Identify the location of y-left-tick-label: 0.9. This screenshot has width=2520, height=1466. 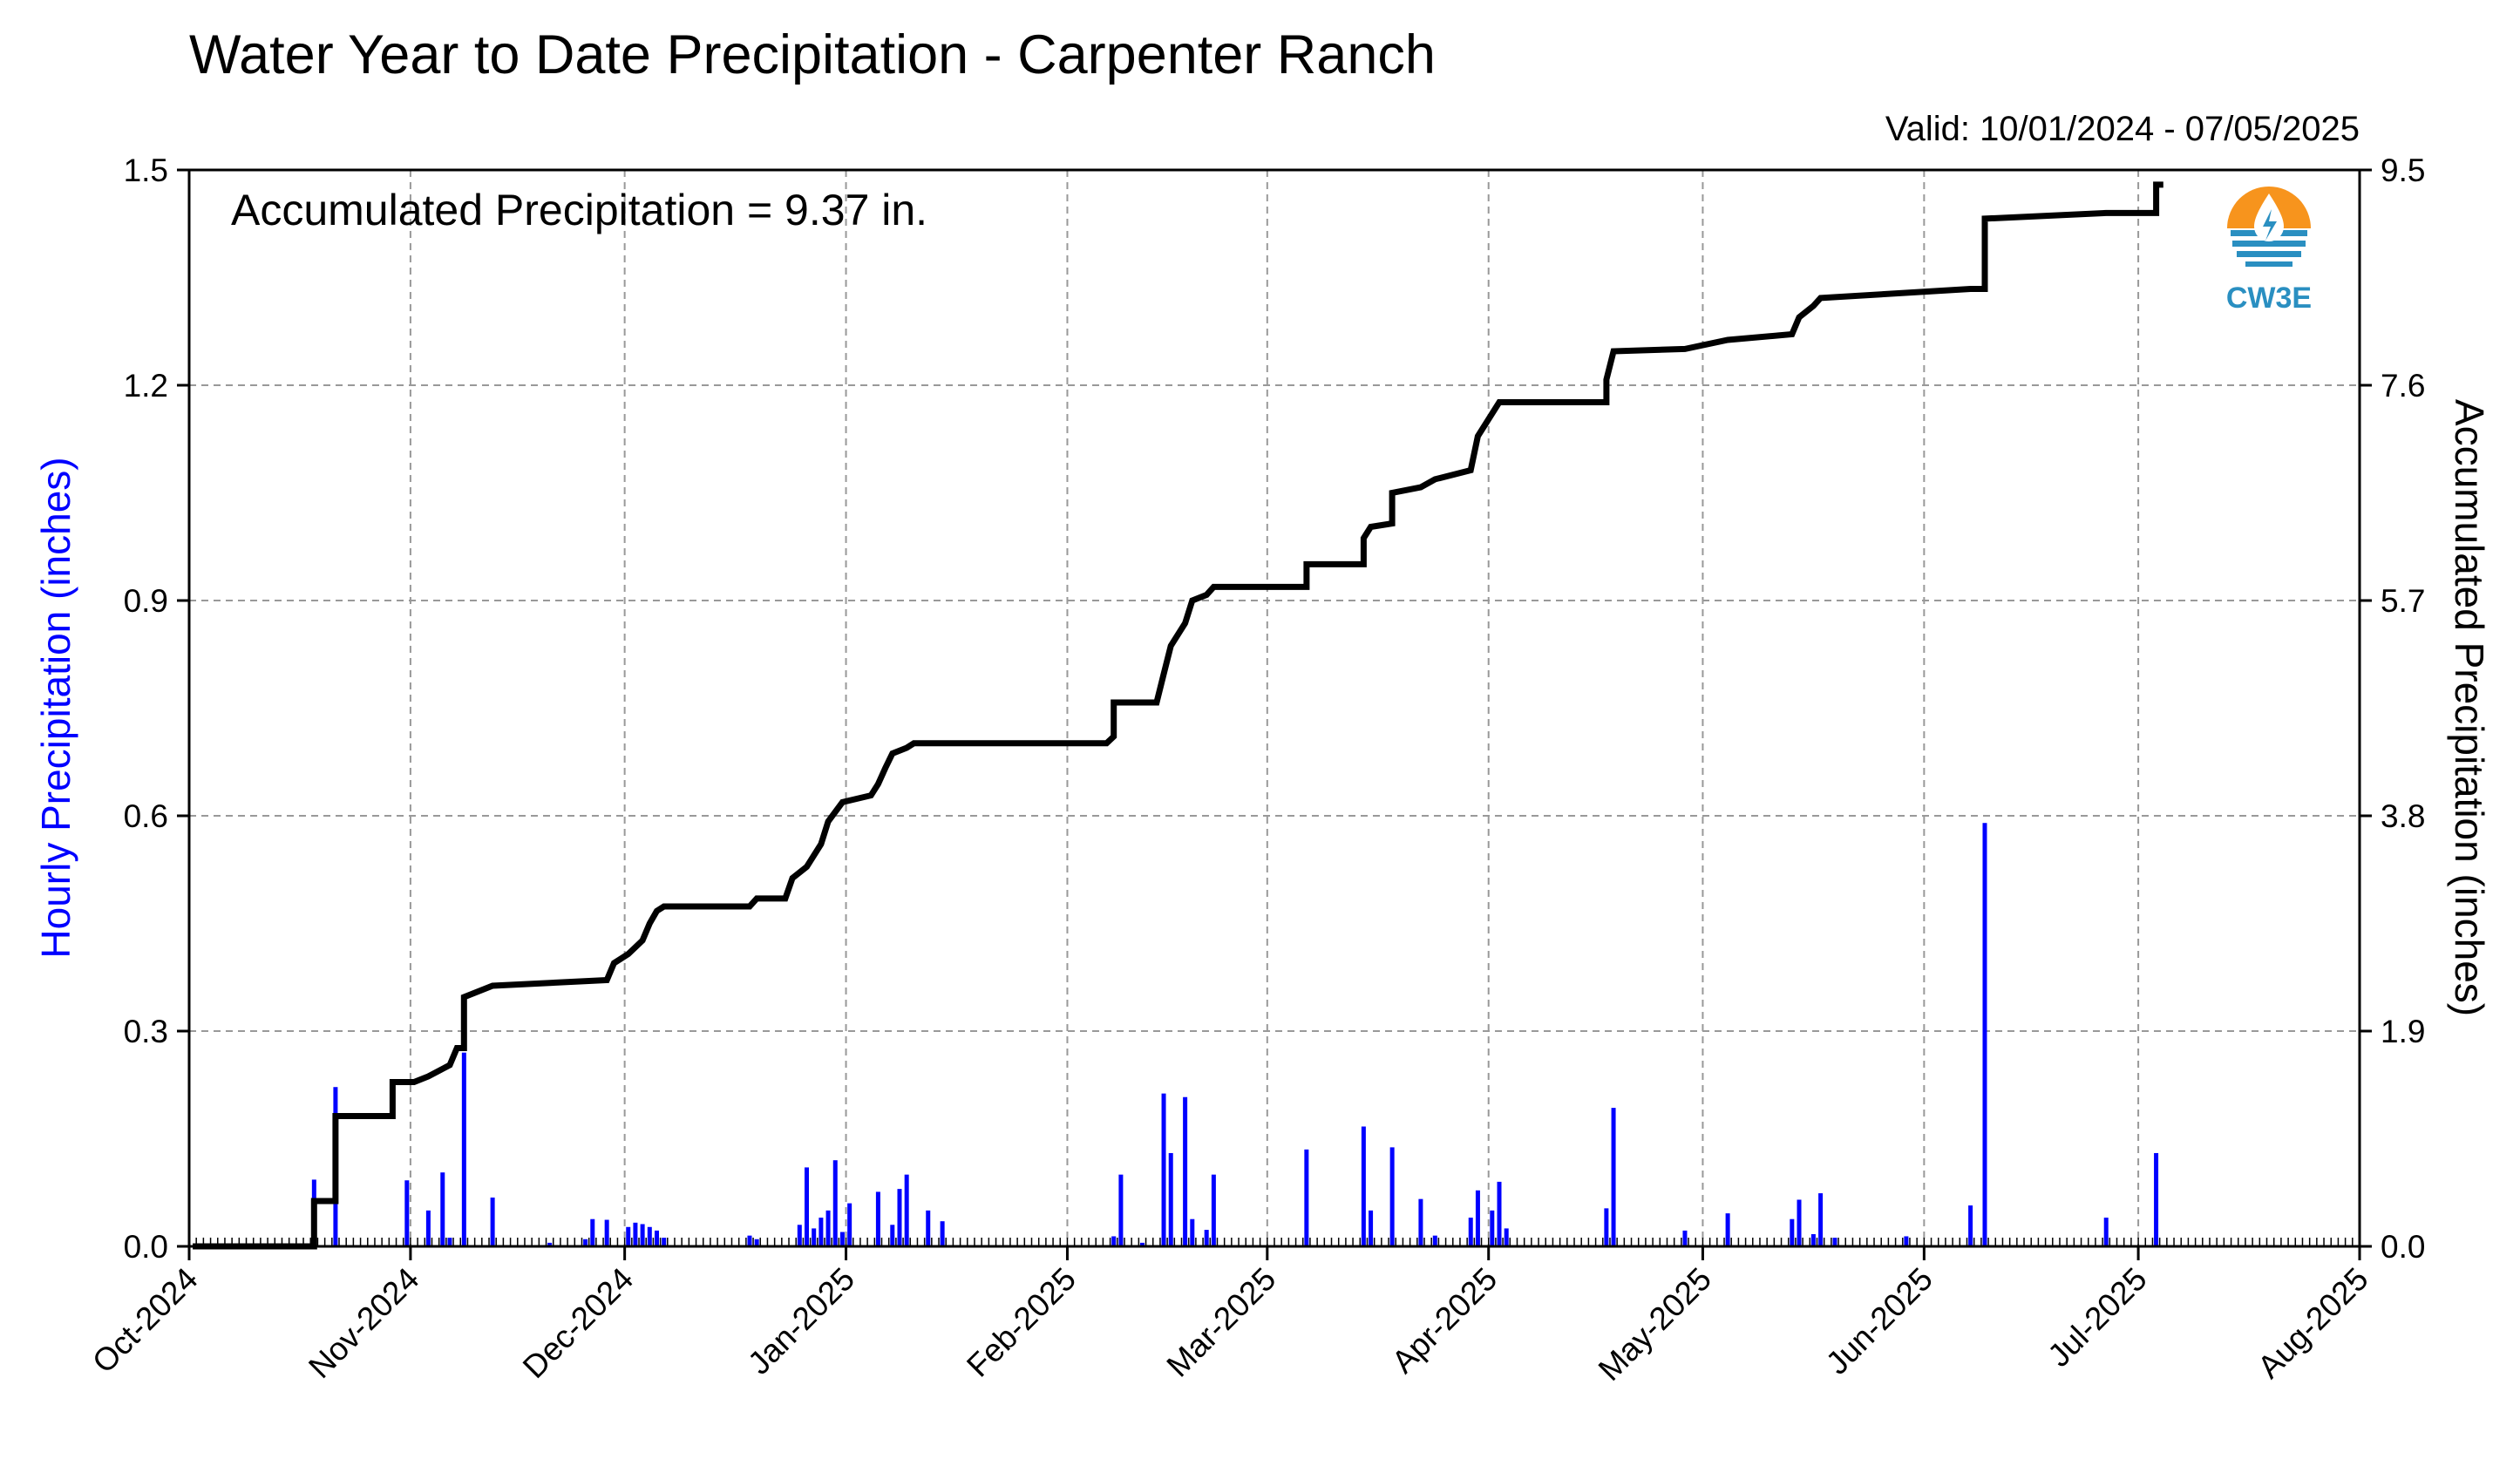
(146, 601).